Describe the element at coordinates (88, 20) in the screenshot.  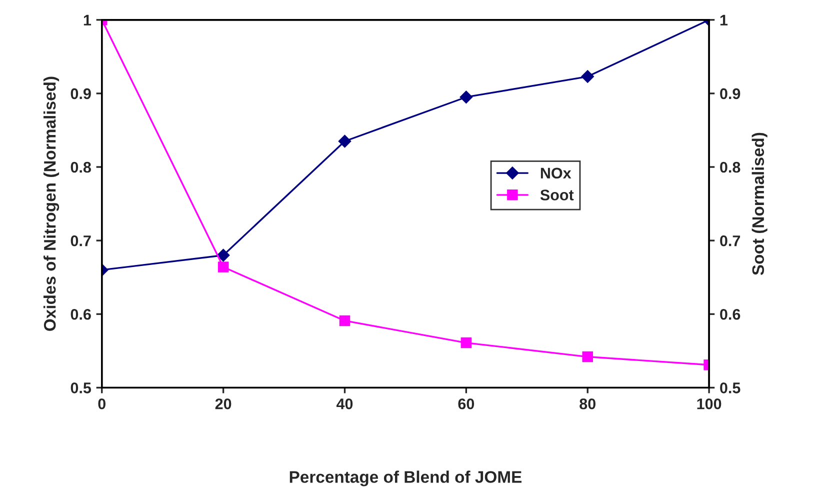
I see `y-tick-label: 1` at that location.